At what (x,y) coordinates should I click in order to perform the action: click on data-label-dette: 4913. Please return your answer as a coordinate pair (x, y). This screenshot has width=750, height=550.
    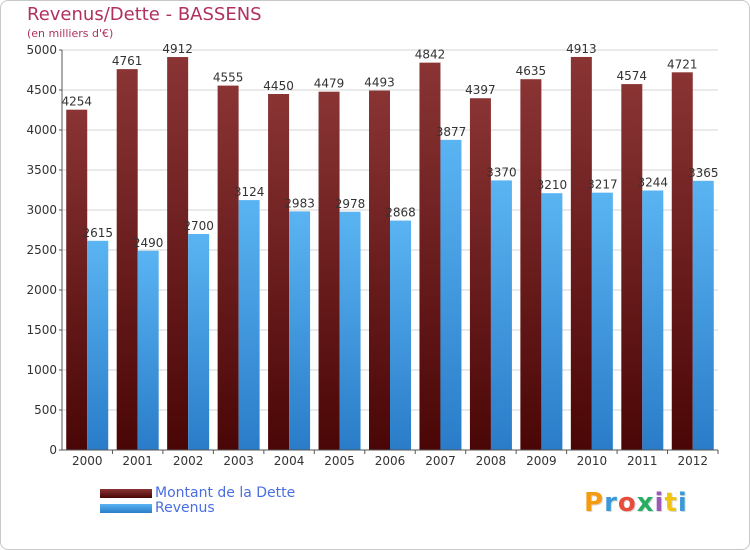
    Looking at the image, I should click on (581, 49).